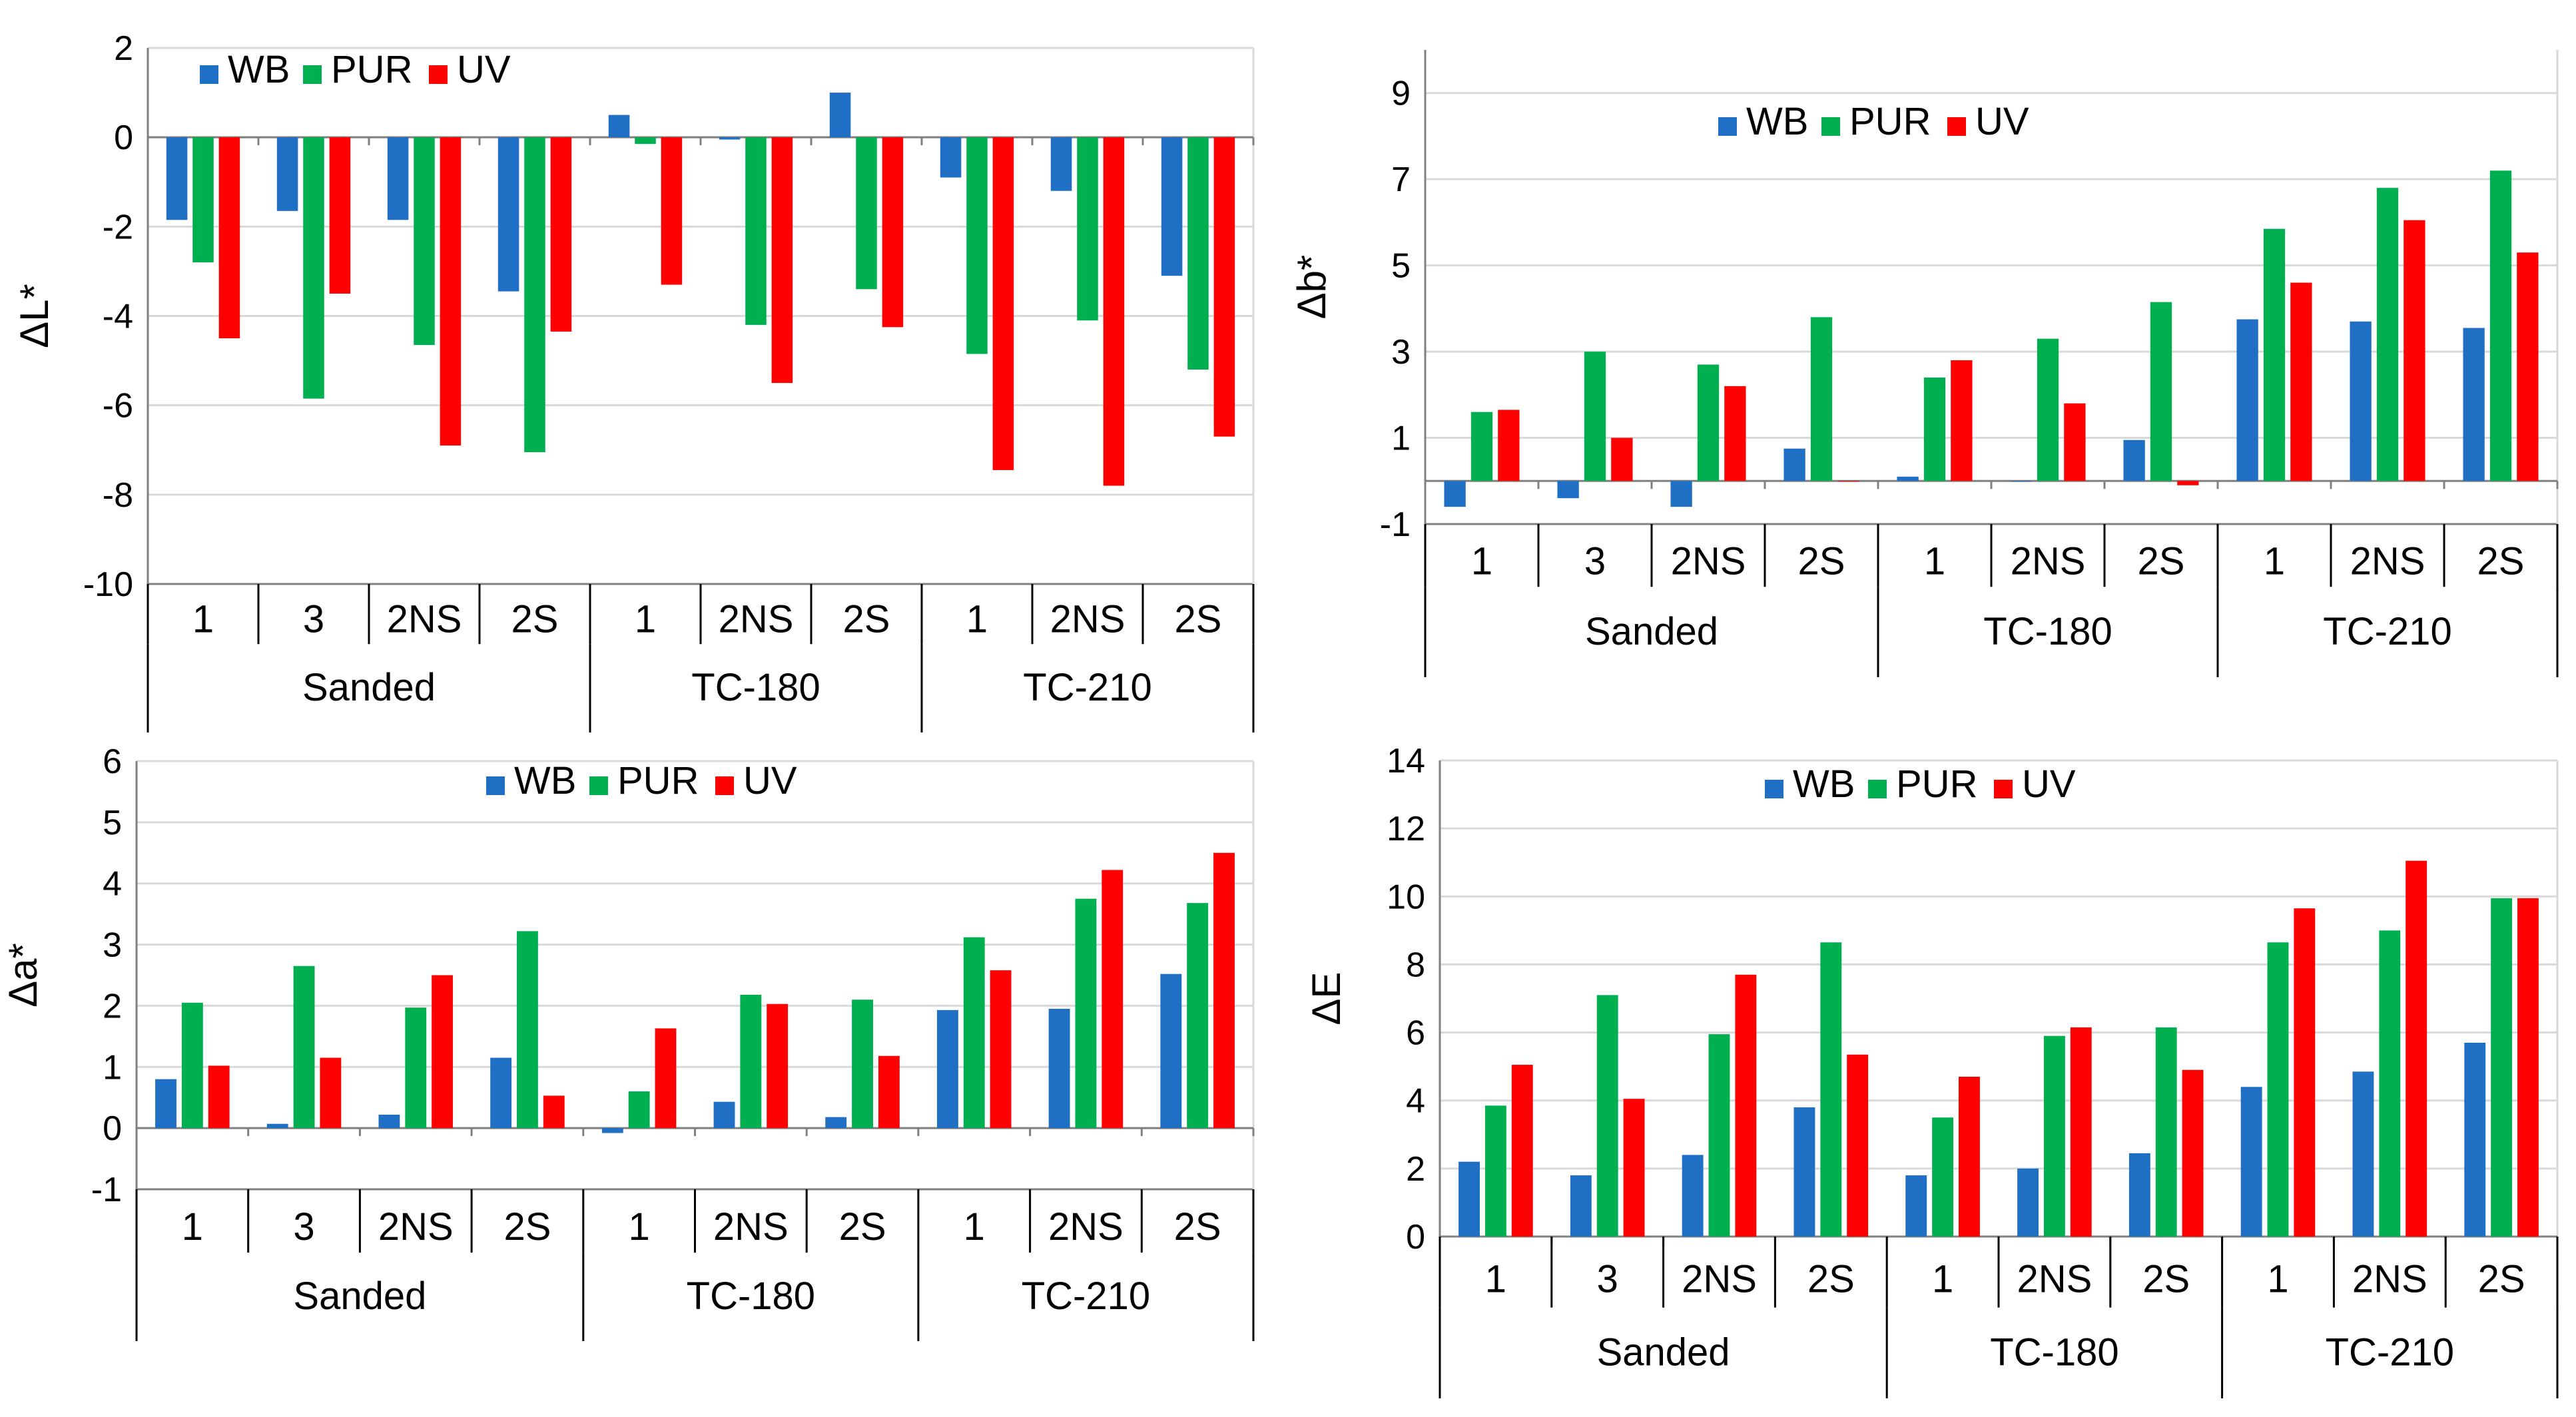 The width and height of the screenshot is (2576, 1417). Describe the element at coordinates (1415, 965) in the screenshot. I see `y-tick-label: 8` at that location.